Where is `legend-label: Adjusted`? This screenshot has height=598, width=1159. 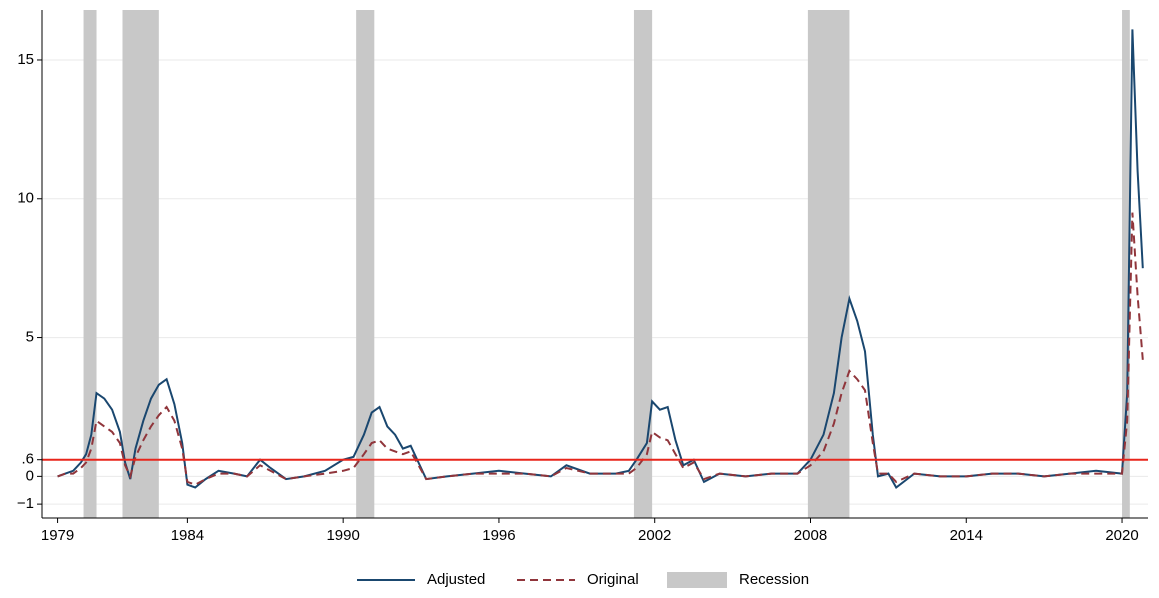
legend-label: Adjusted is located at coordinates (456, 579).